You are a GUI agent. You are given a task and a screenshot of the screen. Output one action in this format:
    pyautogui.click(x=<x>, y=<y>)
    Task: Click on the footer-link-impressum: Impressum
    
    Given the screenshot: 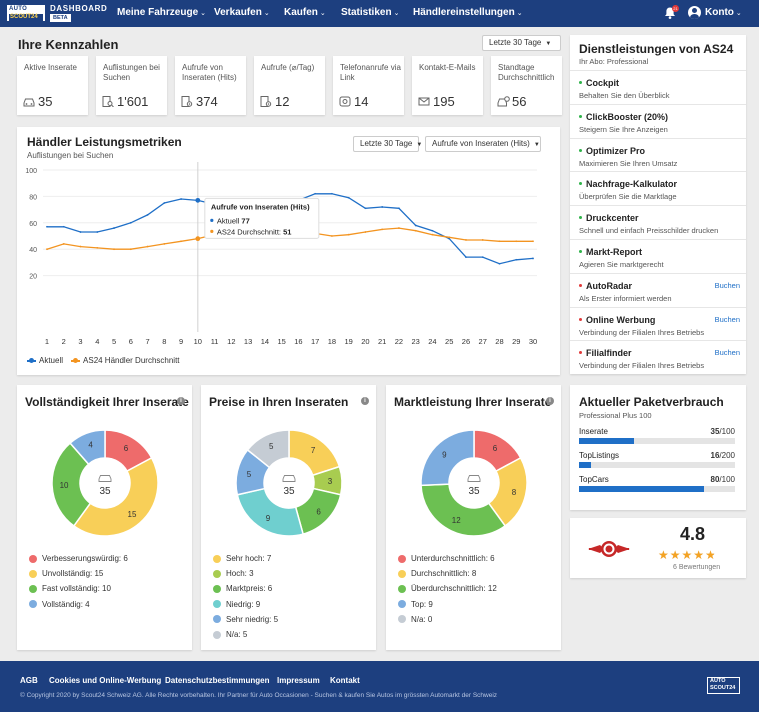 What is the action you would take?
    pyautogui.click(x=298, y=680)
    